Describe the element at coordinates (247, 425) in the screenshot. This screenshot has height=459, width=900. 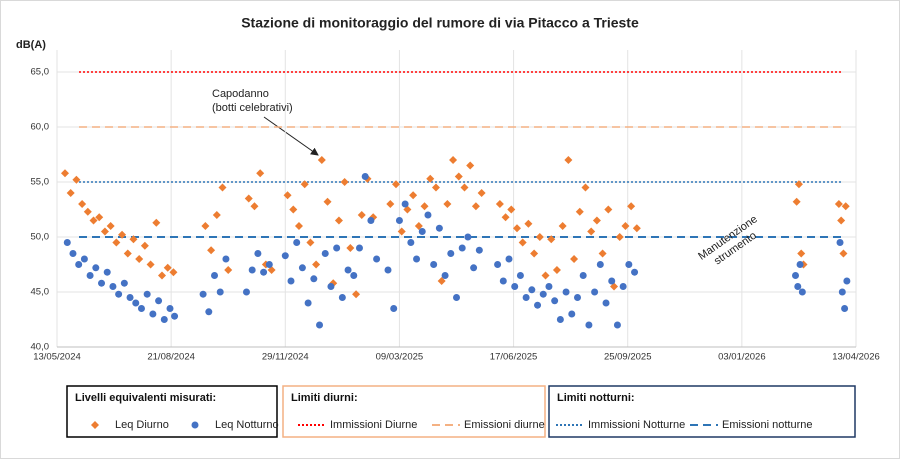
I see `legend-label: Leq Notturno` at that location.